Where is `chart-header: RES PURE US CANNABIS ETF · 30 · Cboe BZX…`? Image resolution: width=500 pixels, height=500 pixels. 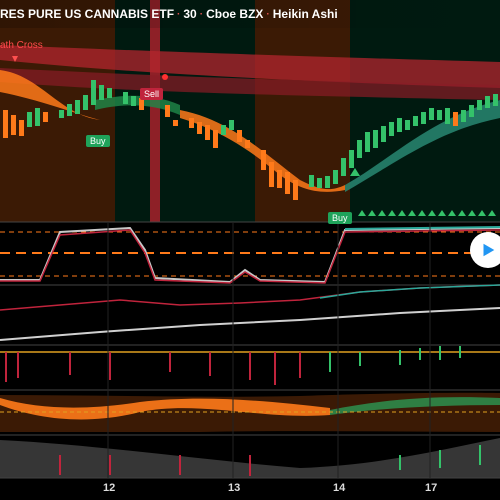 chart-header: RES PURE US CANNABIS ETF · 30 · Cboe BZX… is located at coordinates (250, 14).